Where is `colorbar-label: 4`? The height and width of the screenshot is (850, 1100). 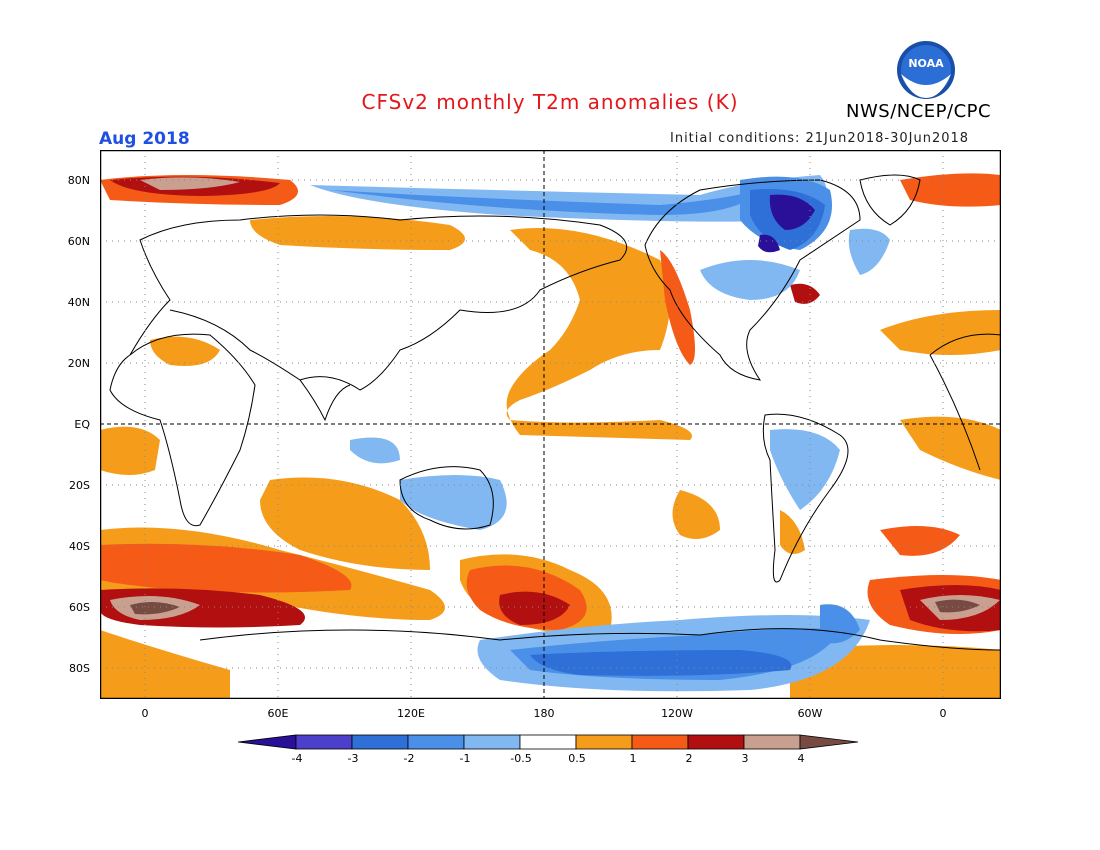 colorbar-label: 4 is located at coordinates (801, 758).